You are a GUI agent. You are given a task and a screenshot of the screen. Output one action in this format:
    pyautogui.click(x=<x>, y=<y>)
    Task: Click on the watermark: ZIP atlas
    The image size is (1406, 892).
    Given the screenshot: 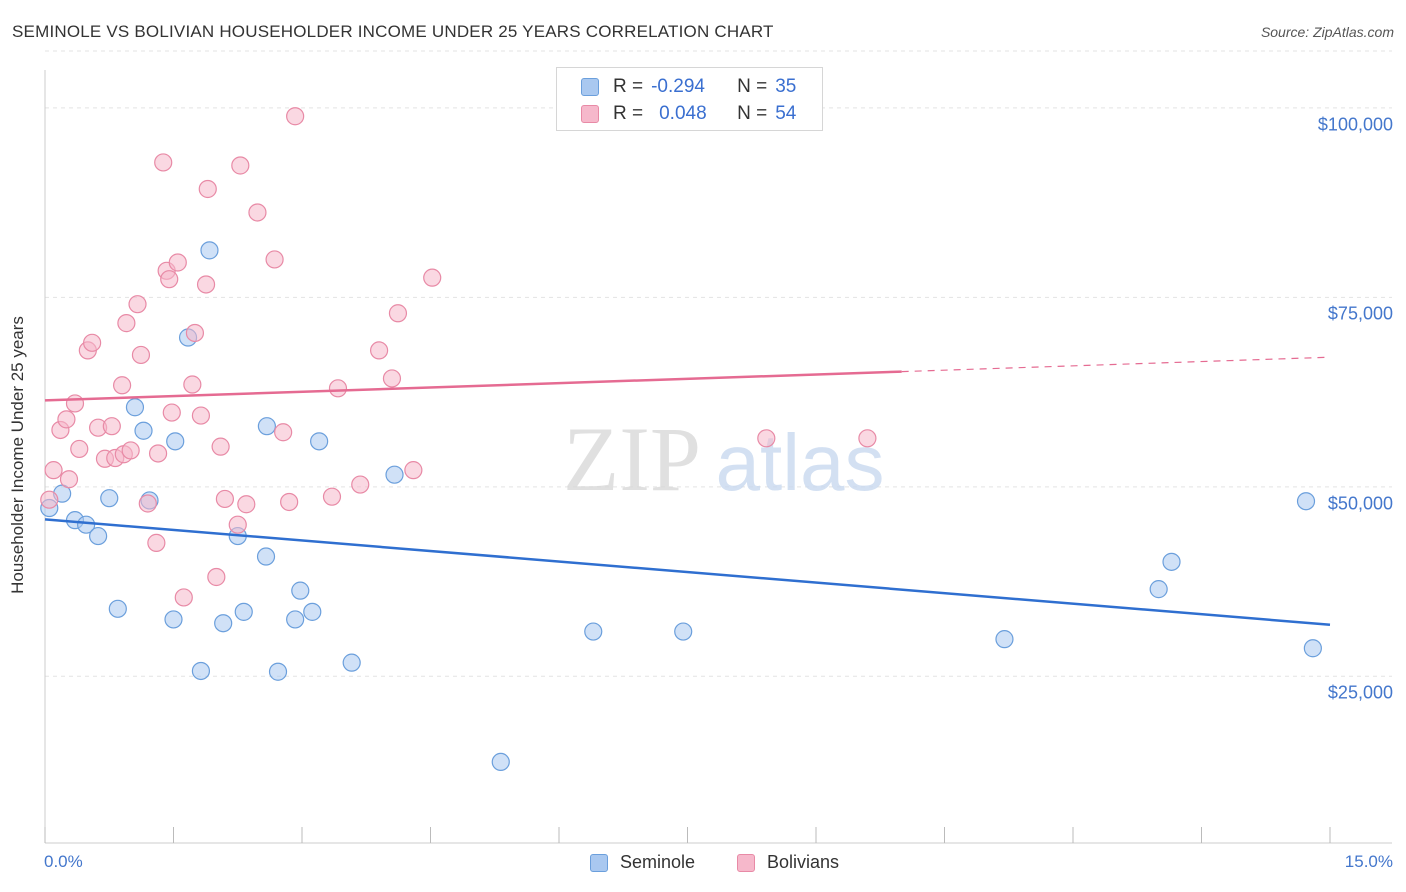 What is the action you would take?
    pyautogui.click(x=723, y=459)
    